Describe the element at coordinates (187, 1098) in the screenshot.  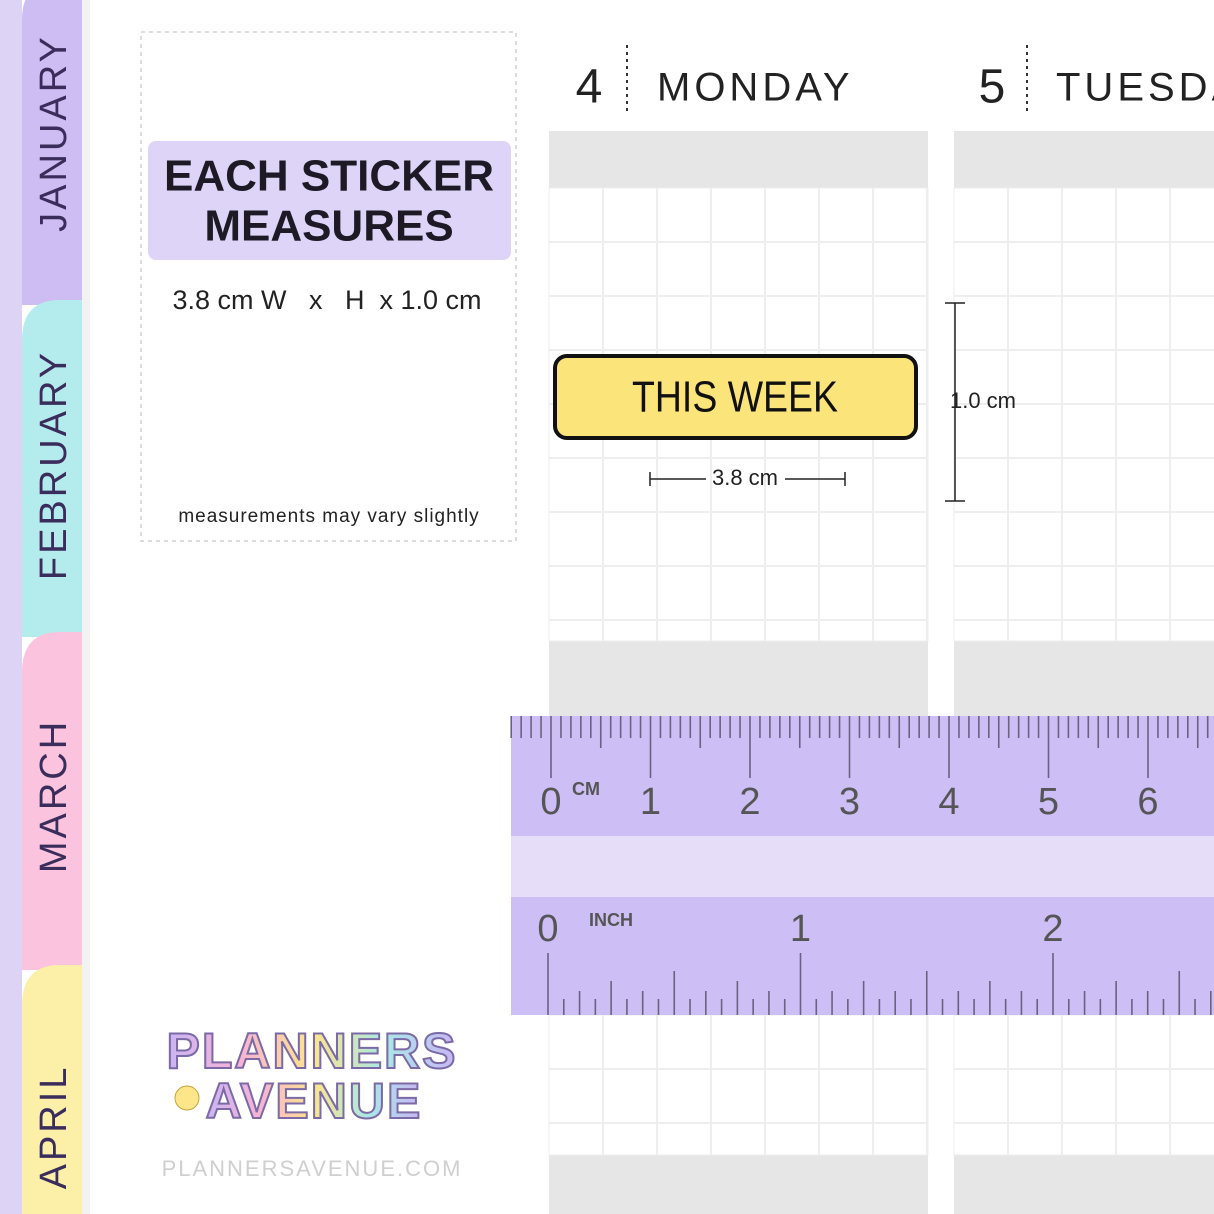
I see `logo-sun` at that location.